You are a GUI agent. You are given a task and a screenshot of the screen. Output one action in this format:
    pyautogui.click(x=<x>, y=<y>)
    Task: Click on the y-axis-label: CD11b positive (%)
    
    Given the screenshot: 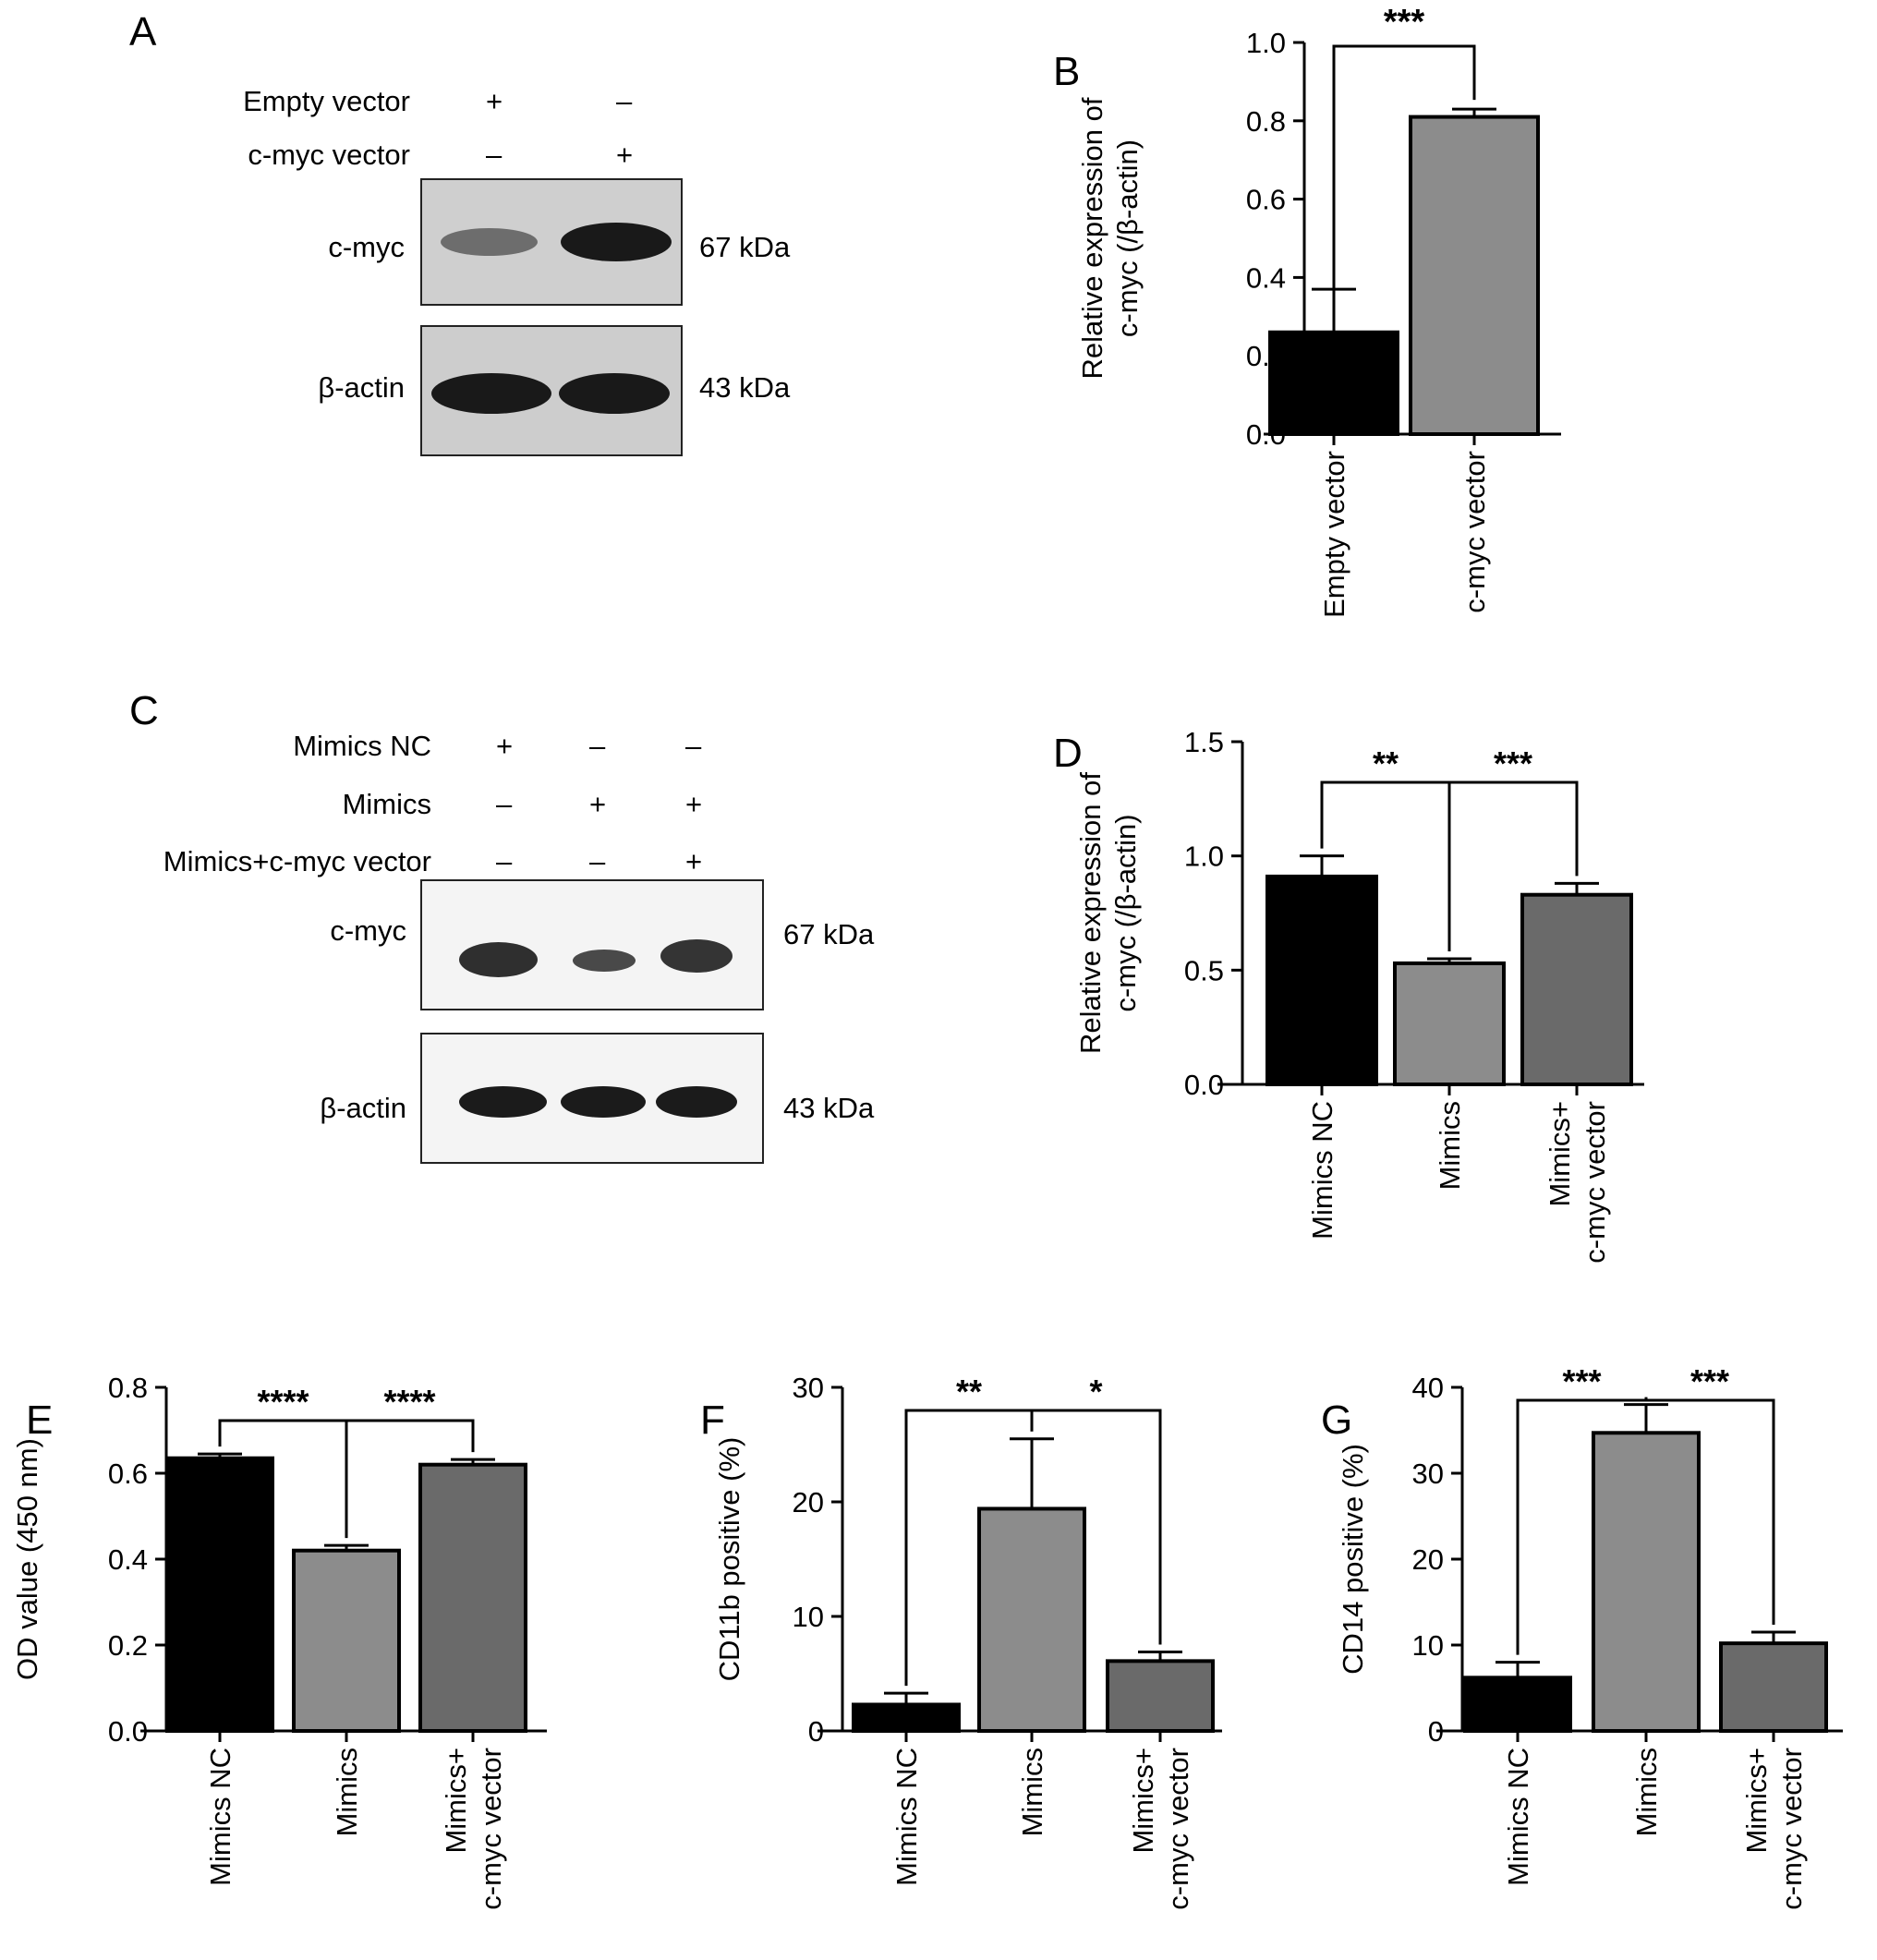 What is the action you would take?
    pyautogui.click(x=729, y=1559)
    